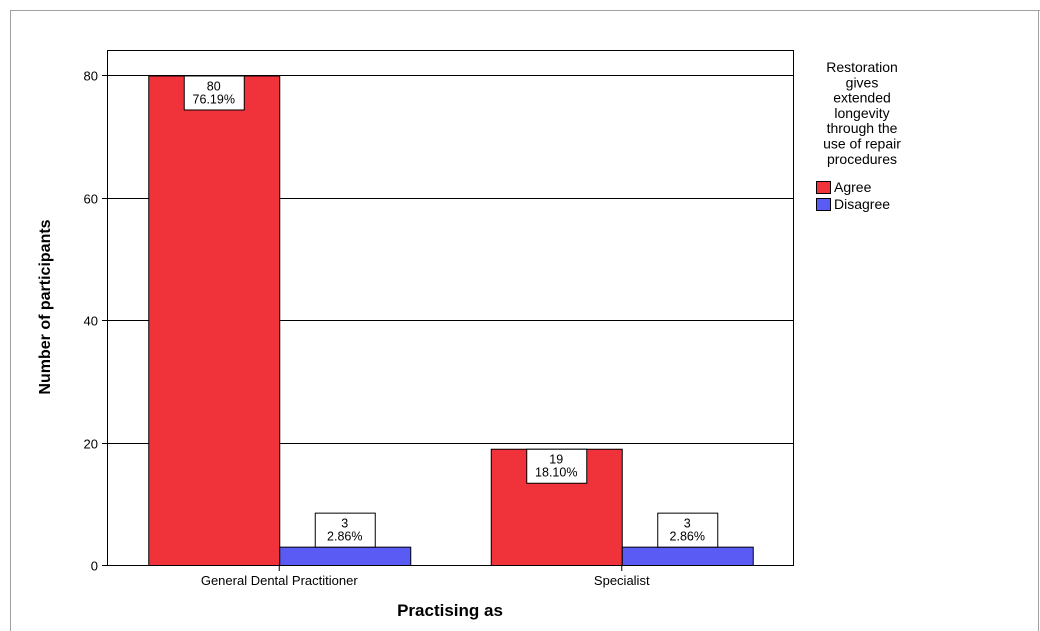 This screenshot has width=1040, height=631. Describe the element at coordinates (279, 580) in the screenshot. I see `x-tick-label: General Dental Practitioner` at that location.